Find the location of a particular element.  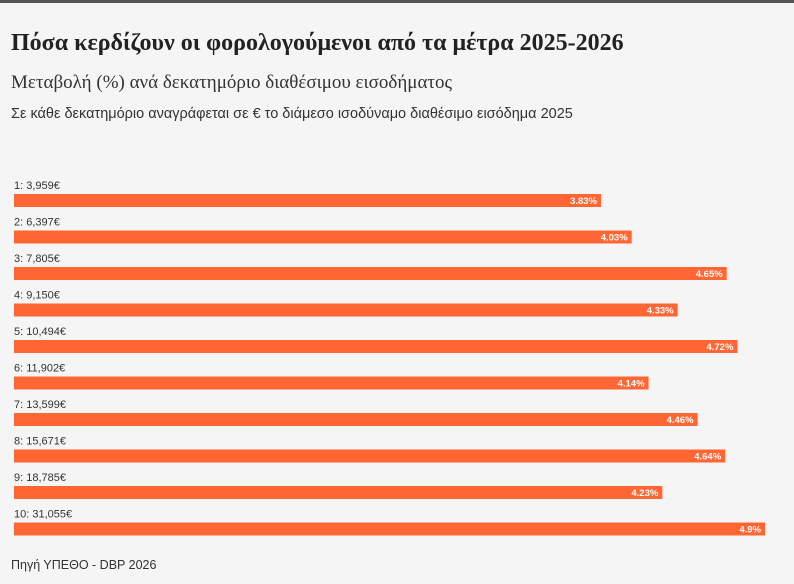

category-label: 5: 10,494€ is located at coordinates (40, 332).